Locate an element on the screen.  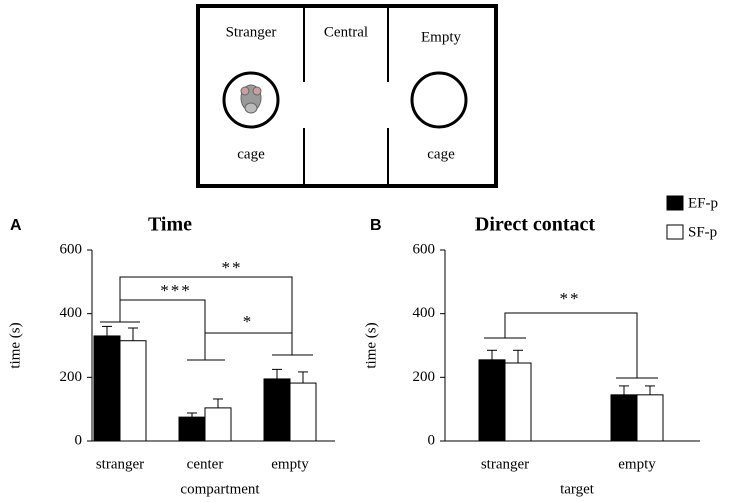
box is located at coordinates (347, 96).